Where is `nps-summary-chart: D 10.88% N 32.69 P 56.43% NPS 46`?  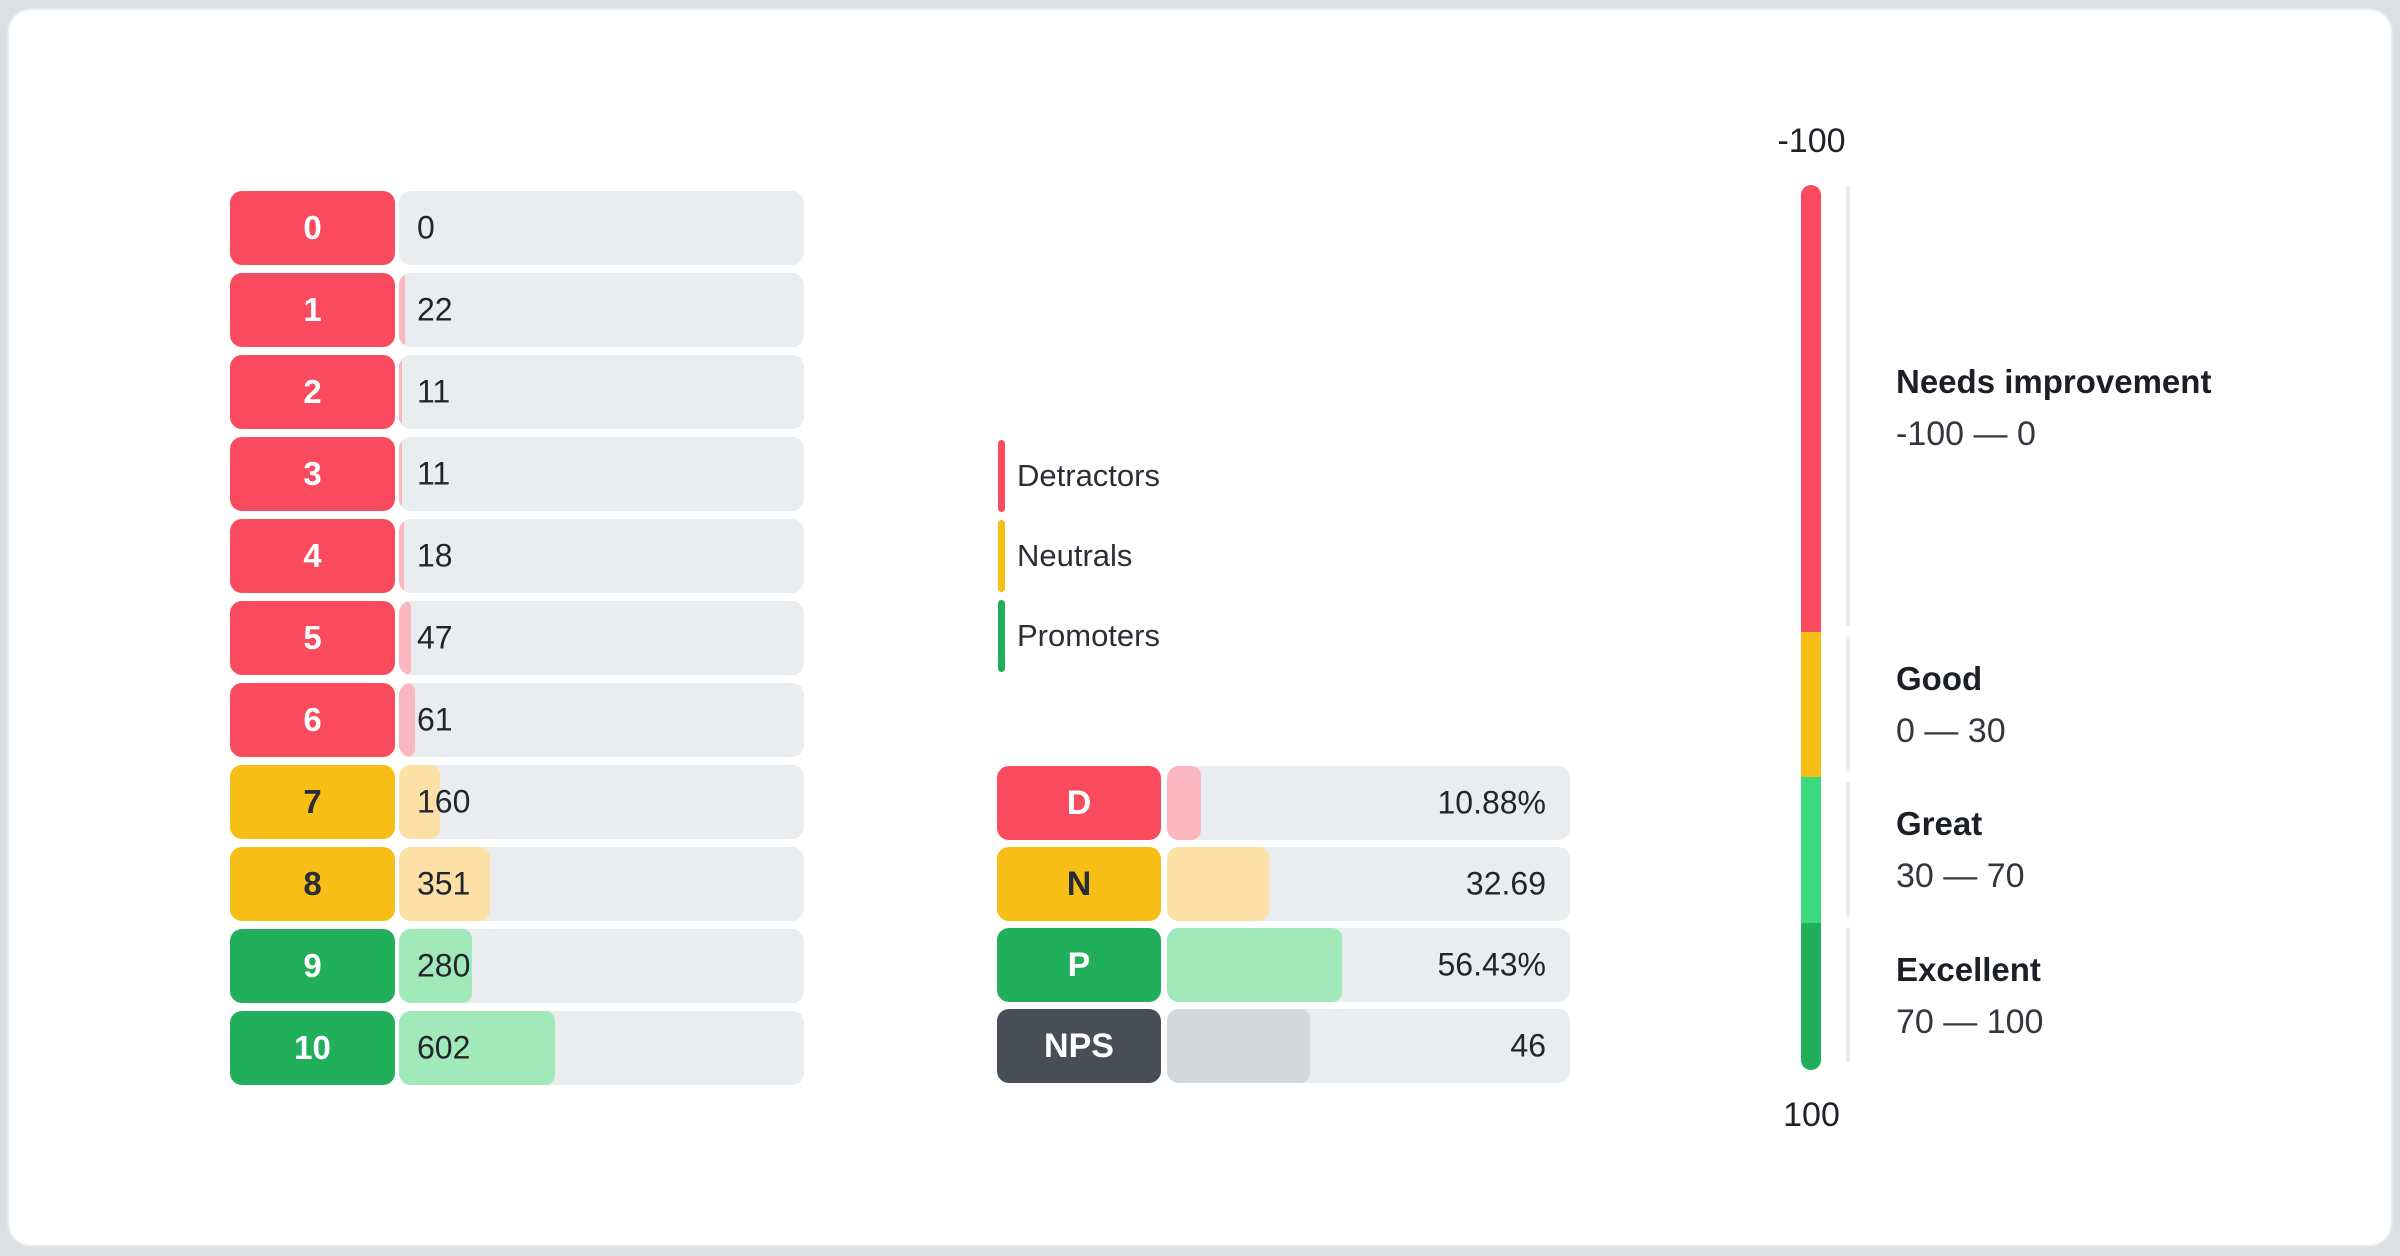
nps-summary-chart: D 10.88% N 32.69 P 56.43% NPS 46 is located at coordinates (1283, 924).